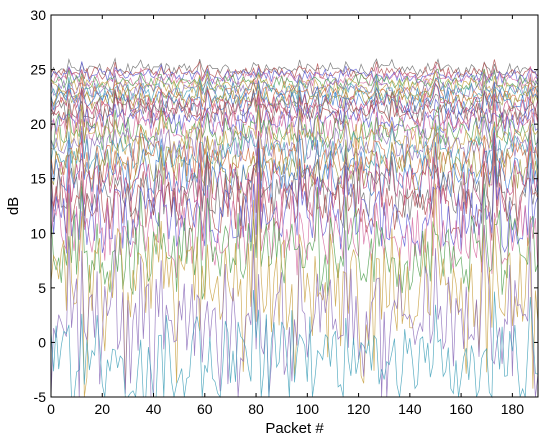 The width and height of the screenshot is (550, 443). Describe the element at coordinates (42, 288) in the screenshot. I see `y-tick-label: 5` at that location.